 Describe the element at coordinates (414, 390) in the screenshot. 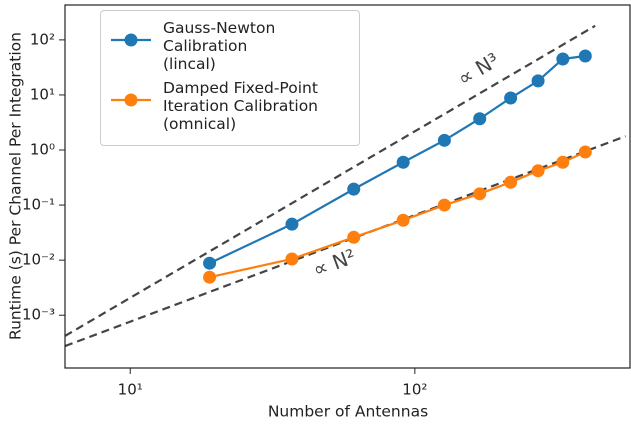

I see `x-tick-label: 10²` at that location.